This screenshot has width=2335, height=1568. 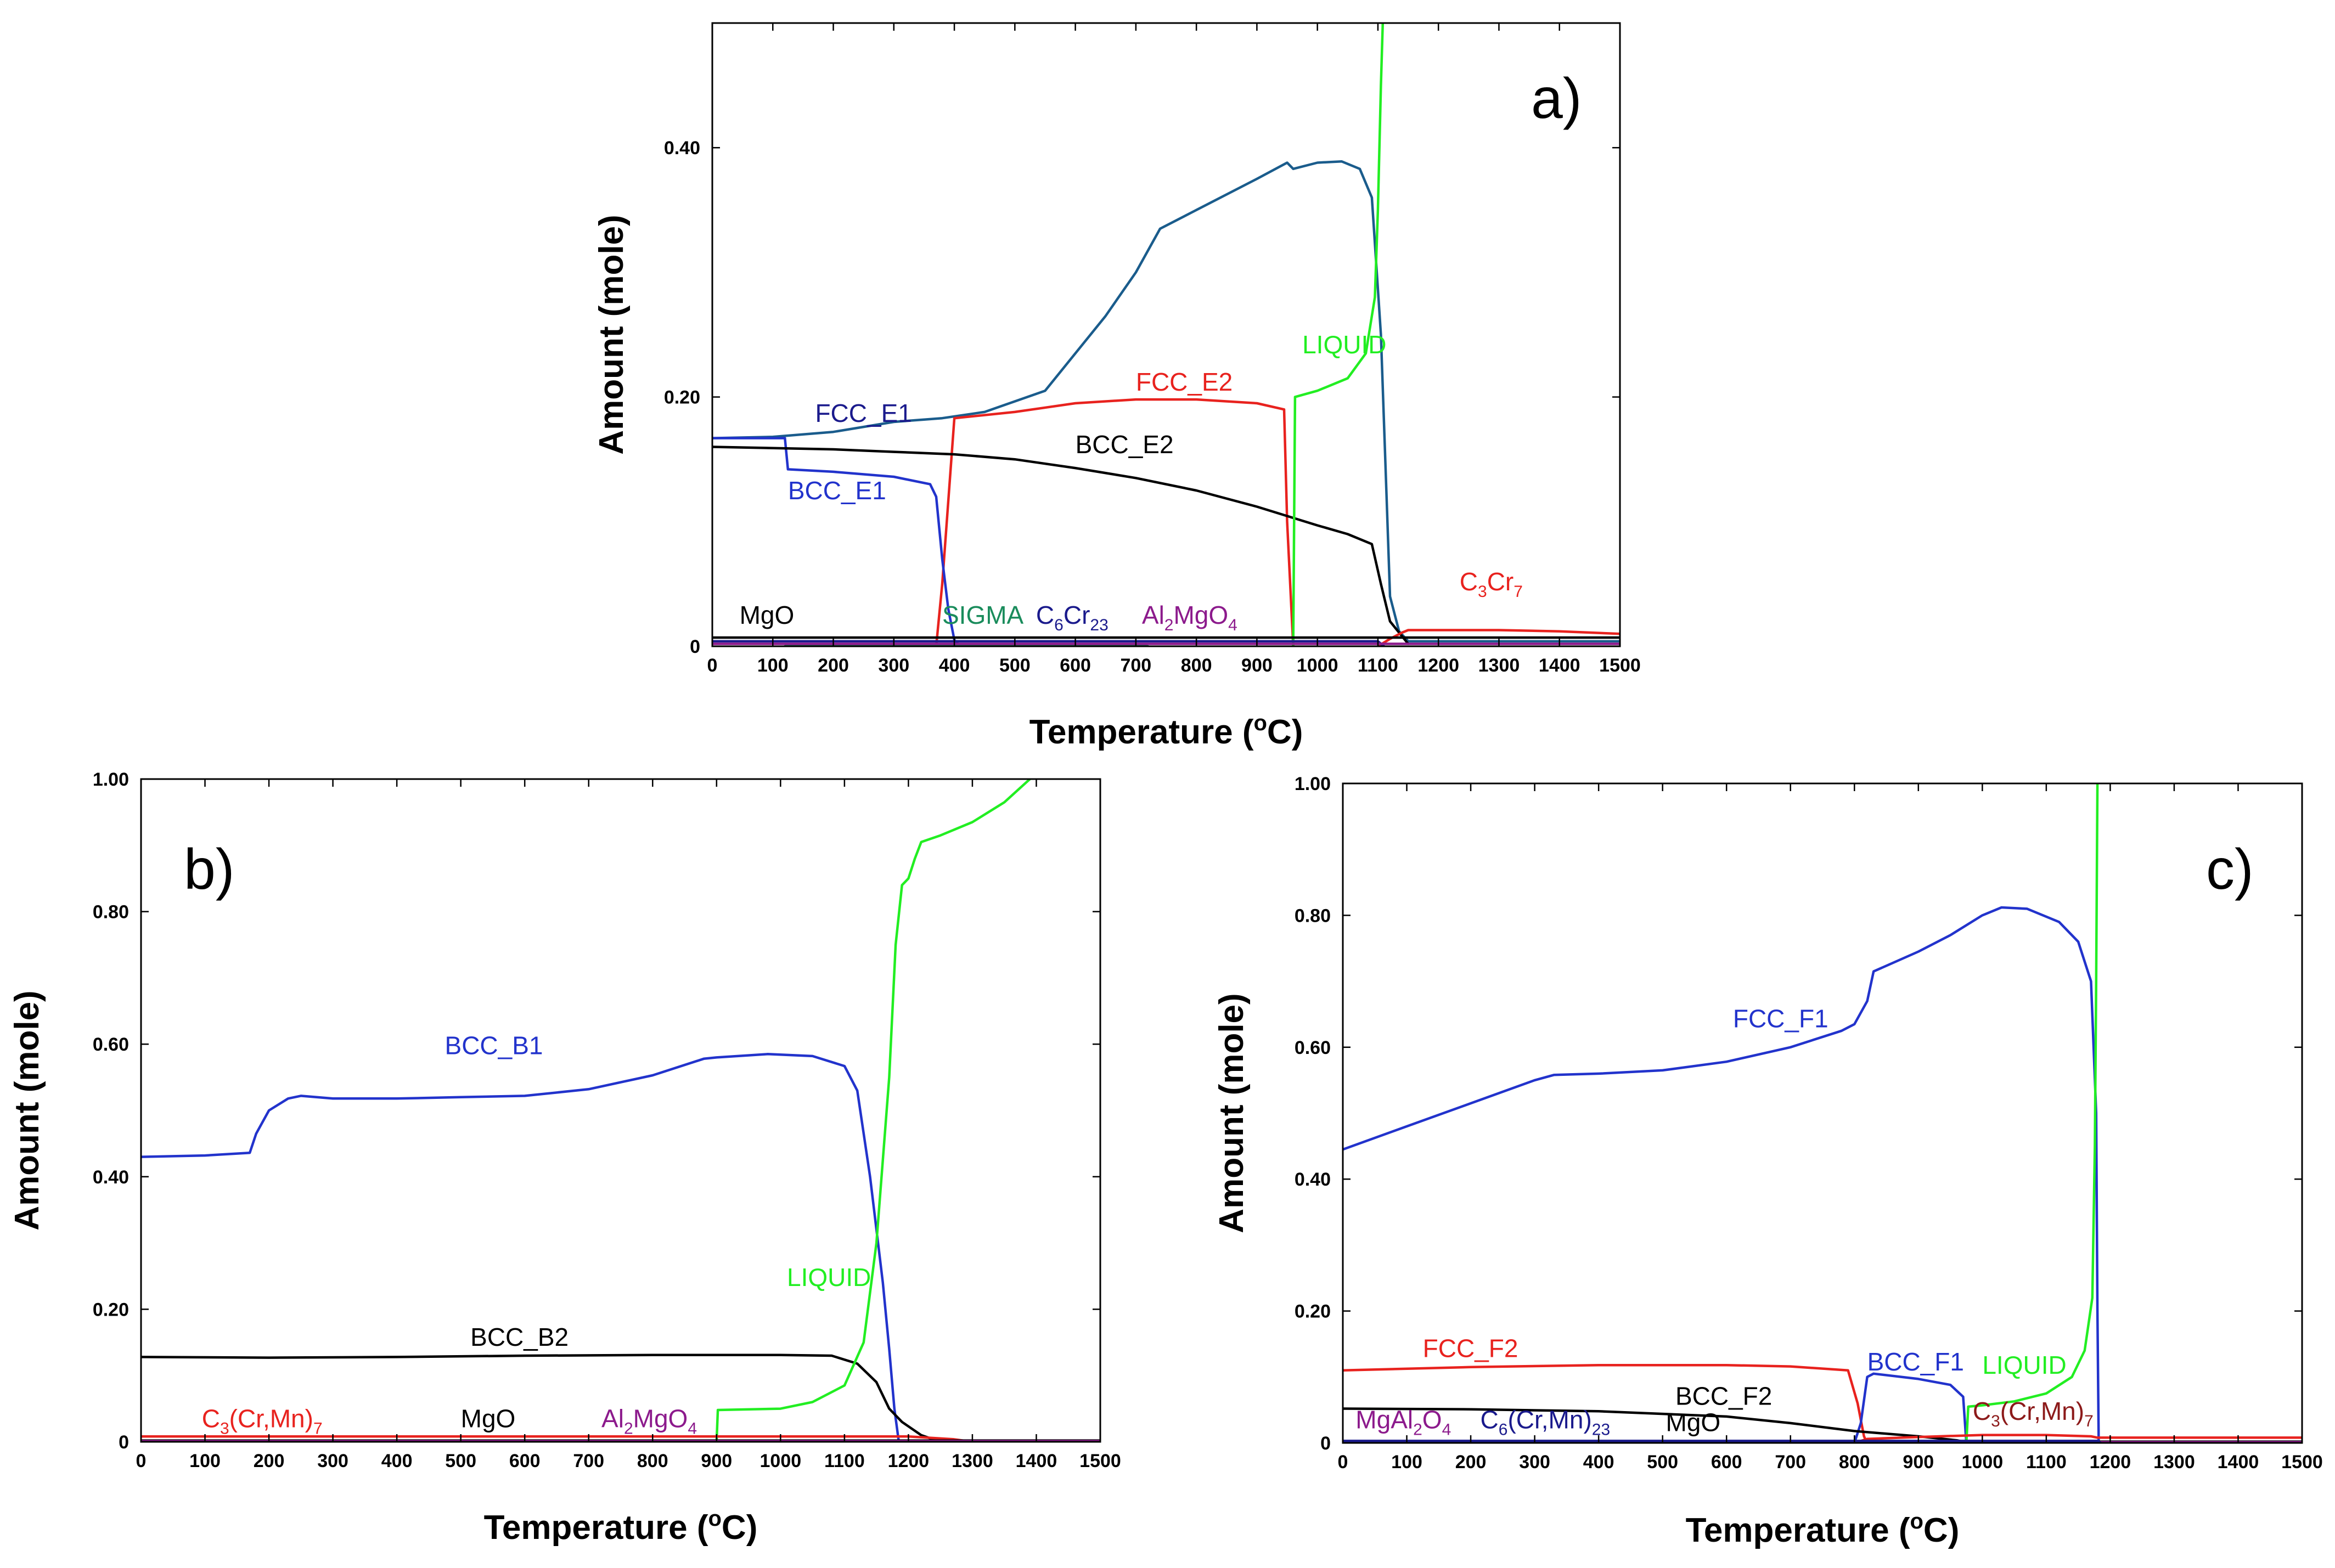 What do you see at coordinates (649, 1420) in the screenshot?
I see `series-label-b-al2mgo4: Al2MgO4` at bounding box center [649, 1420].